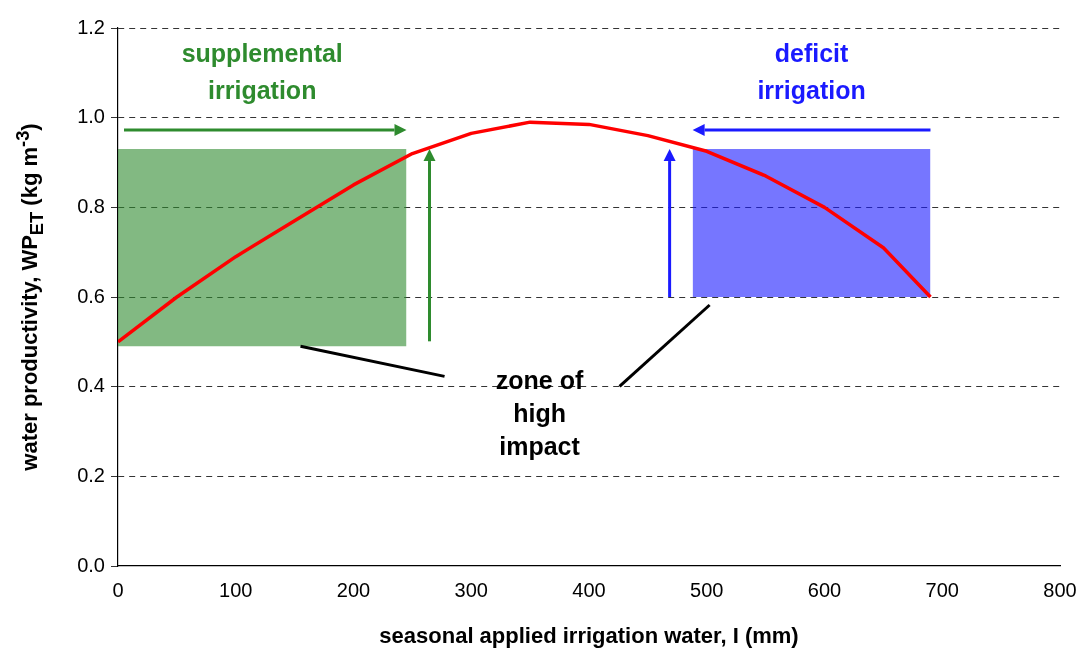  I want to click on x-tick-label: 600, so click(824, 589).